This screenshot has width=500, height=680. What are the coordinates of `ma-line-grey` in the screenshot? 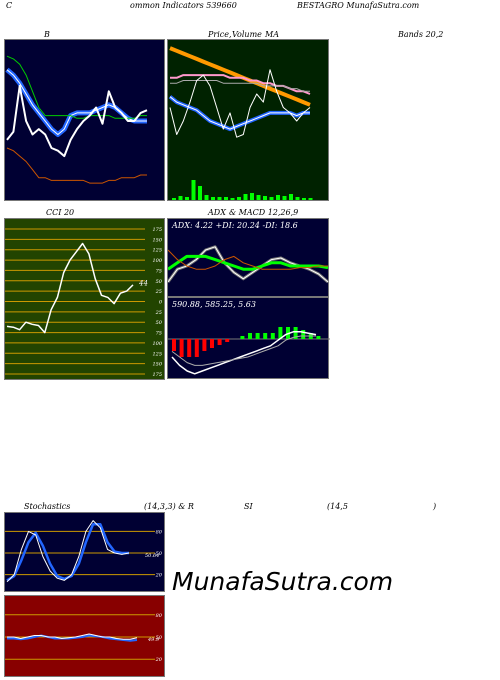 It's located at (240, 86).